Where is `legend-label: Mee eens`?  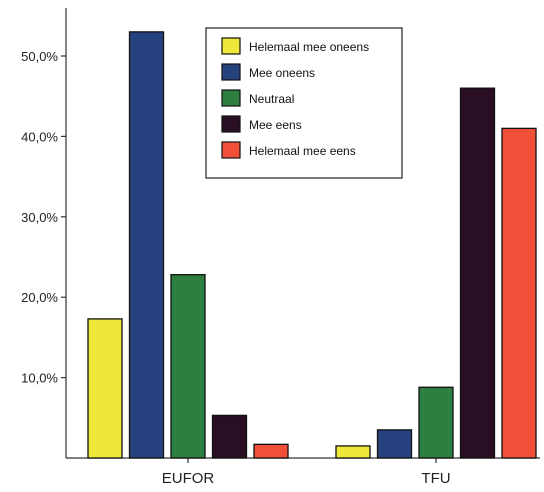 legend-label: Mee eens is located at coordinates (275, 125).